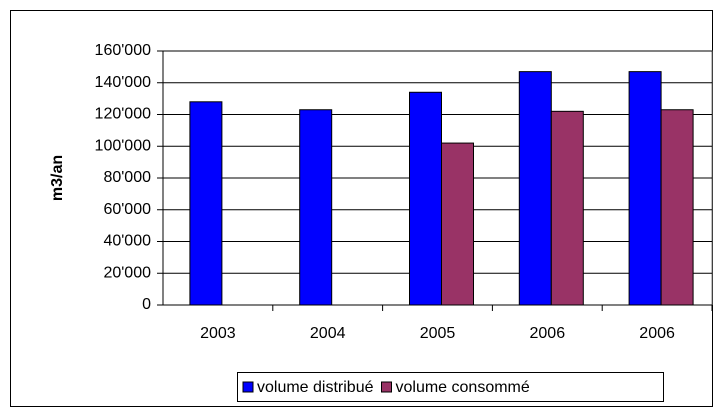 The height and width of the screenshot is (417, 723). I want to click on x-tick-label: 2004, so click(328, 333).